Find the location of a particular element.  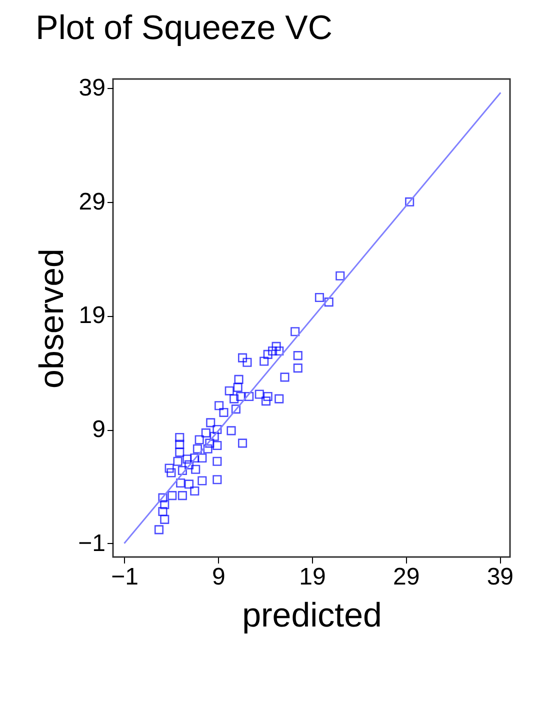

x-tick-label: 9 is located at coordinates (219, 577).